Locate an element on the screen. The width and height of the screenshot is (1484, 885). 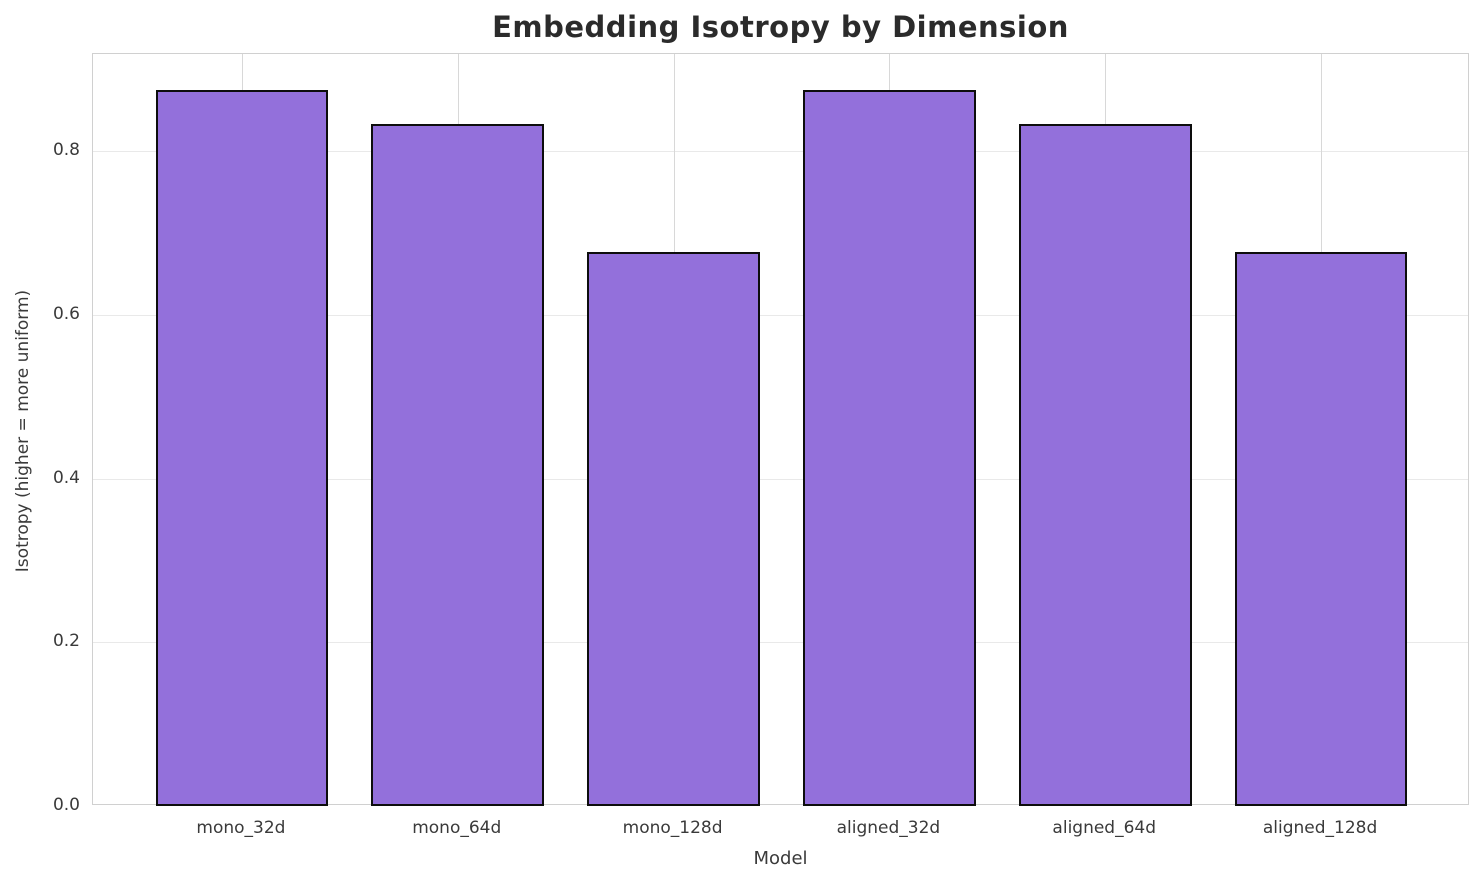
y-tick-label-0.8: 0.8 is located at coordinates (66, 150).